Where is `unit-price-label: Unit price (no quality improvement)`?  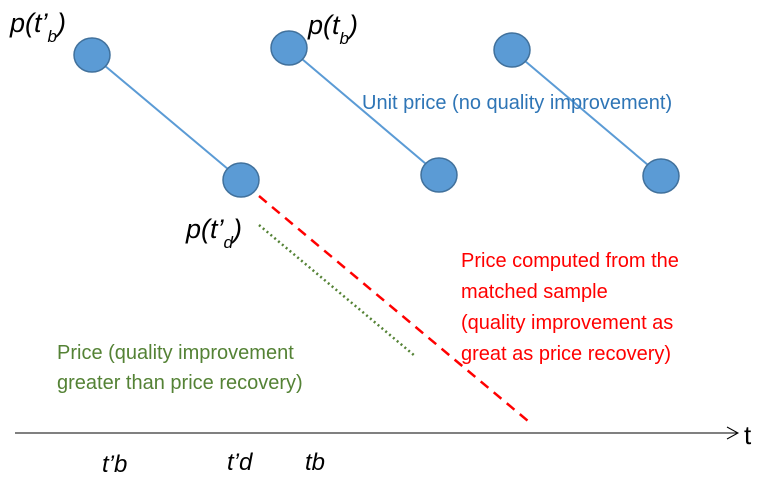
unit-price-label: Unit price (no quality improvement) is located at coordinates (517, 103).